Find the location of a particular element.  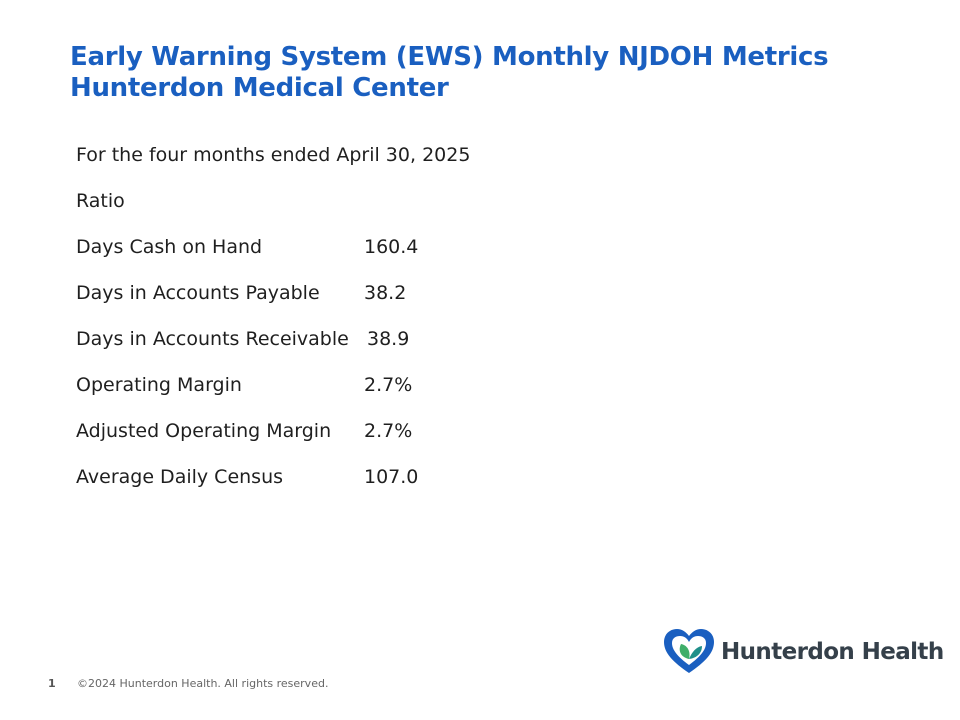

slide-title-line2: Hunterdon Medical Center is located at coordinates (259, 88).